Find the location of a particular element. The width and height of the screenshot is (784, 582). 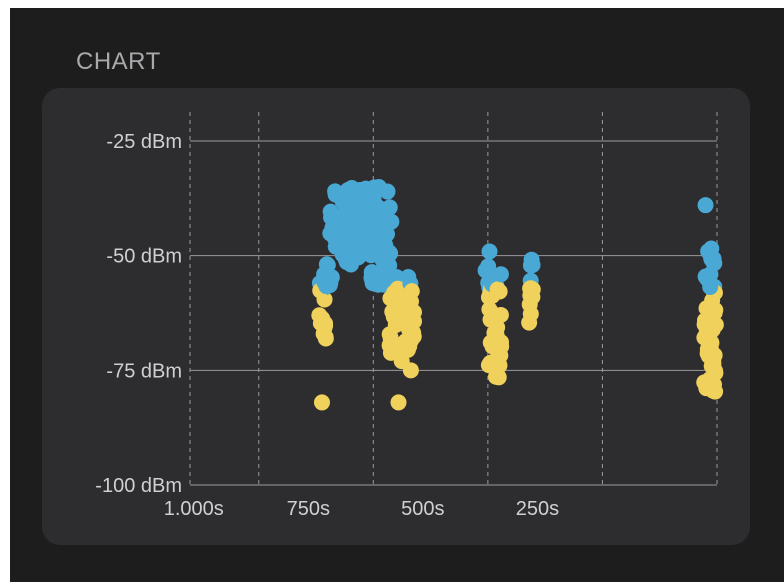

x-tick-label: 250s is located at coordinates (537, 509).